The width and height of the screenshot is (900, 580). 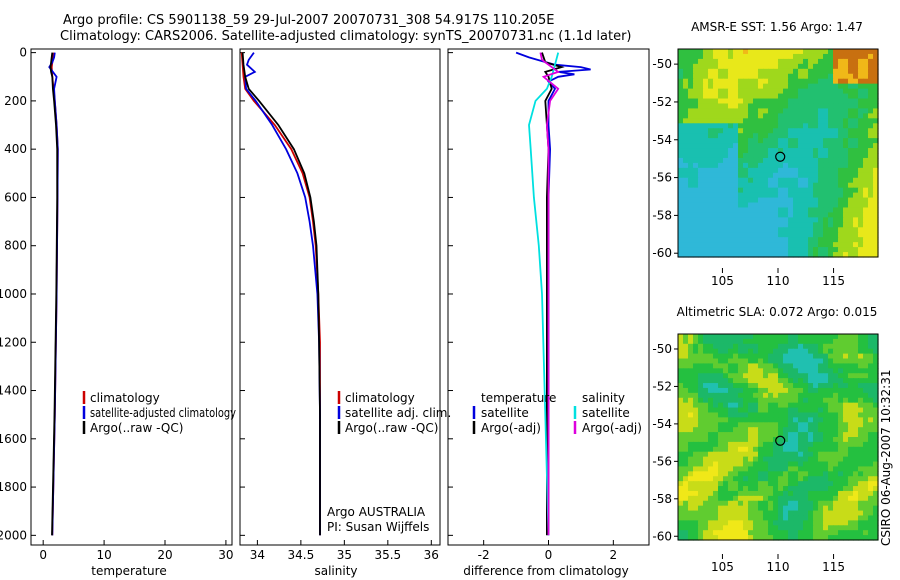 What do you see at coordinates (547, 551) in the screenshot?
I see `difference-ticks: -2 0 2` at bounding box center [547, 551].